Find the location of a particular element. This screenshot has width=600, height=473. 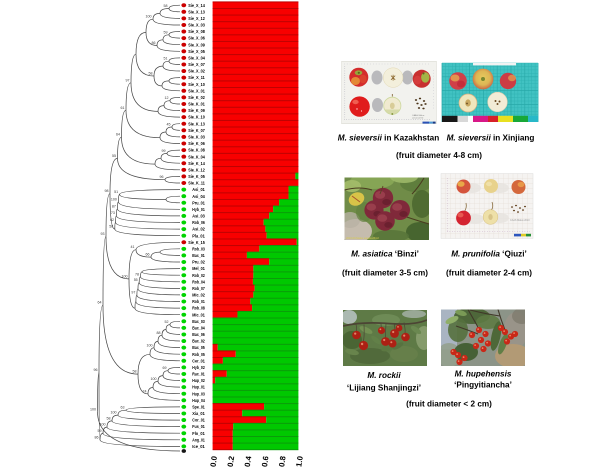

svg-text: Sie_K_11 is located at coordinates (196, 183).